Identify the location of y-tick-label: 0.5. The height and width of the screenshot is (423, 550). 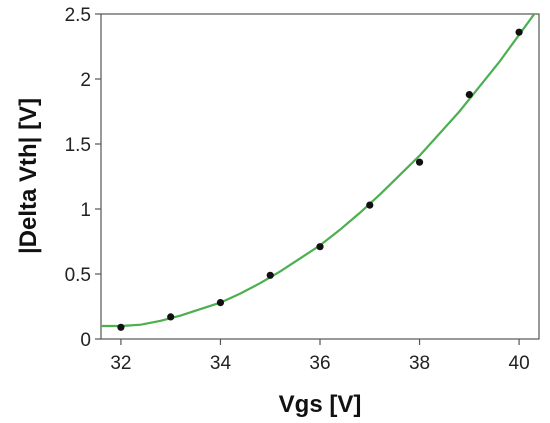
(78, 275).